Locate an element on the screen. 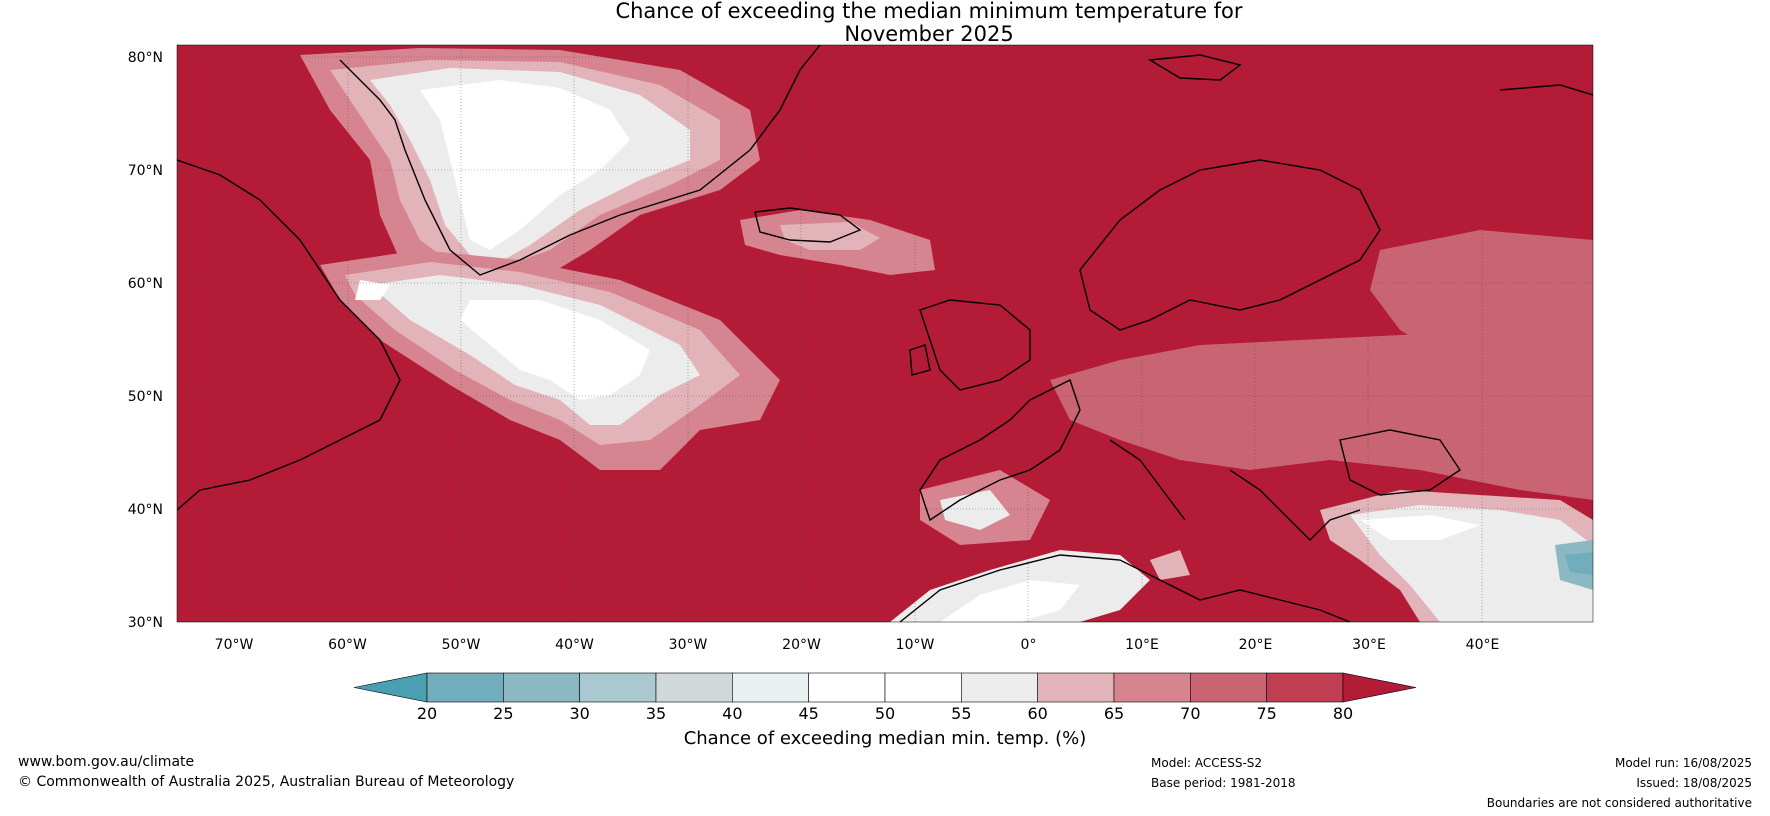  colorbar-tick-label: 60 is located at coordinates (1037, 713).